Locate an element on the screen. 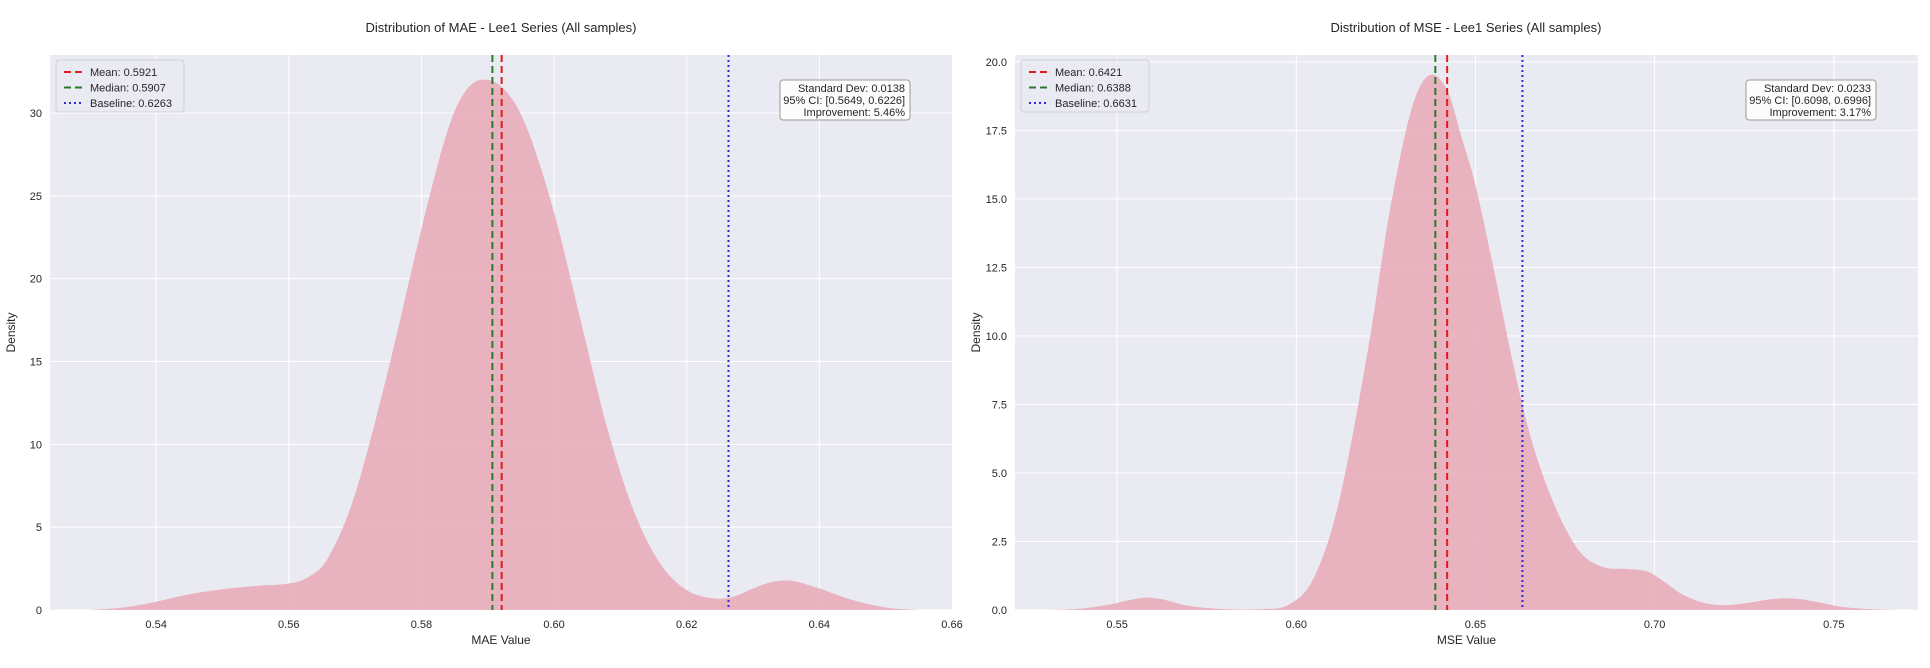 The image size is (1930, 668). mae-xtick-label: 0.60 is located at coordinates (553, 625).